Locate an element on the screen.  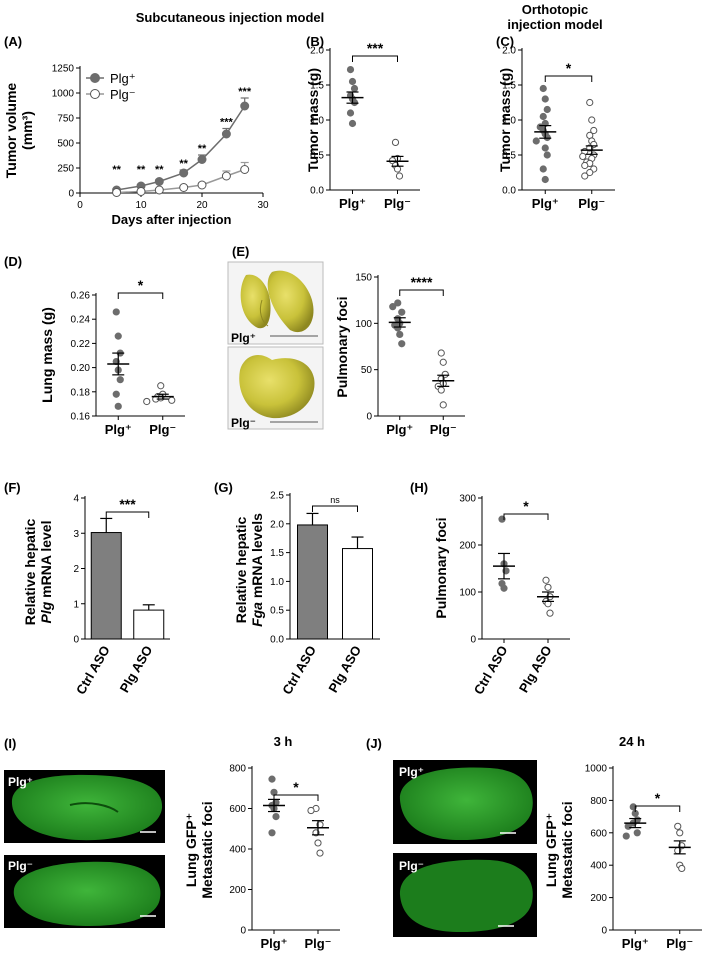
y-tick-label-C: 1.5 is located at coordinates (509, 86).